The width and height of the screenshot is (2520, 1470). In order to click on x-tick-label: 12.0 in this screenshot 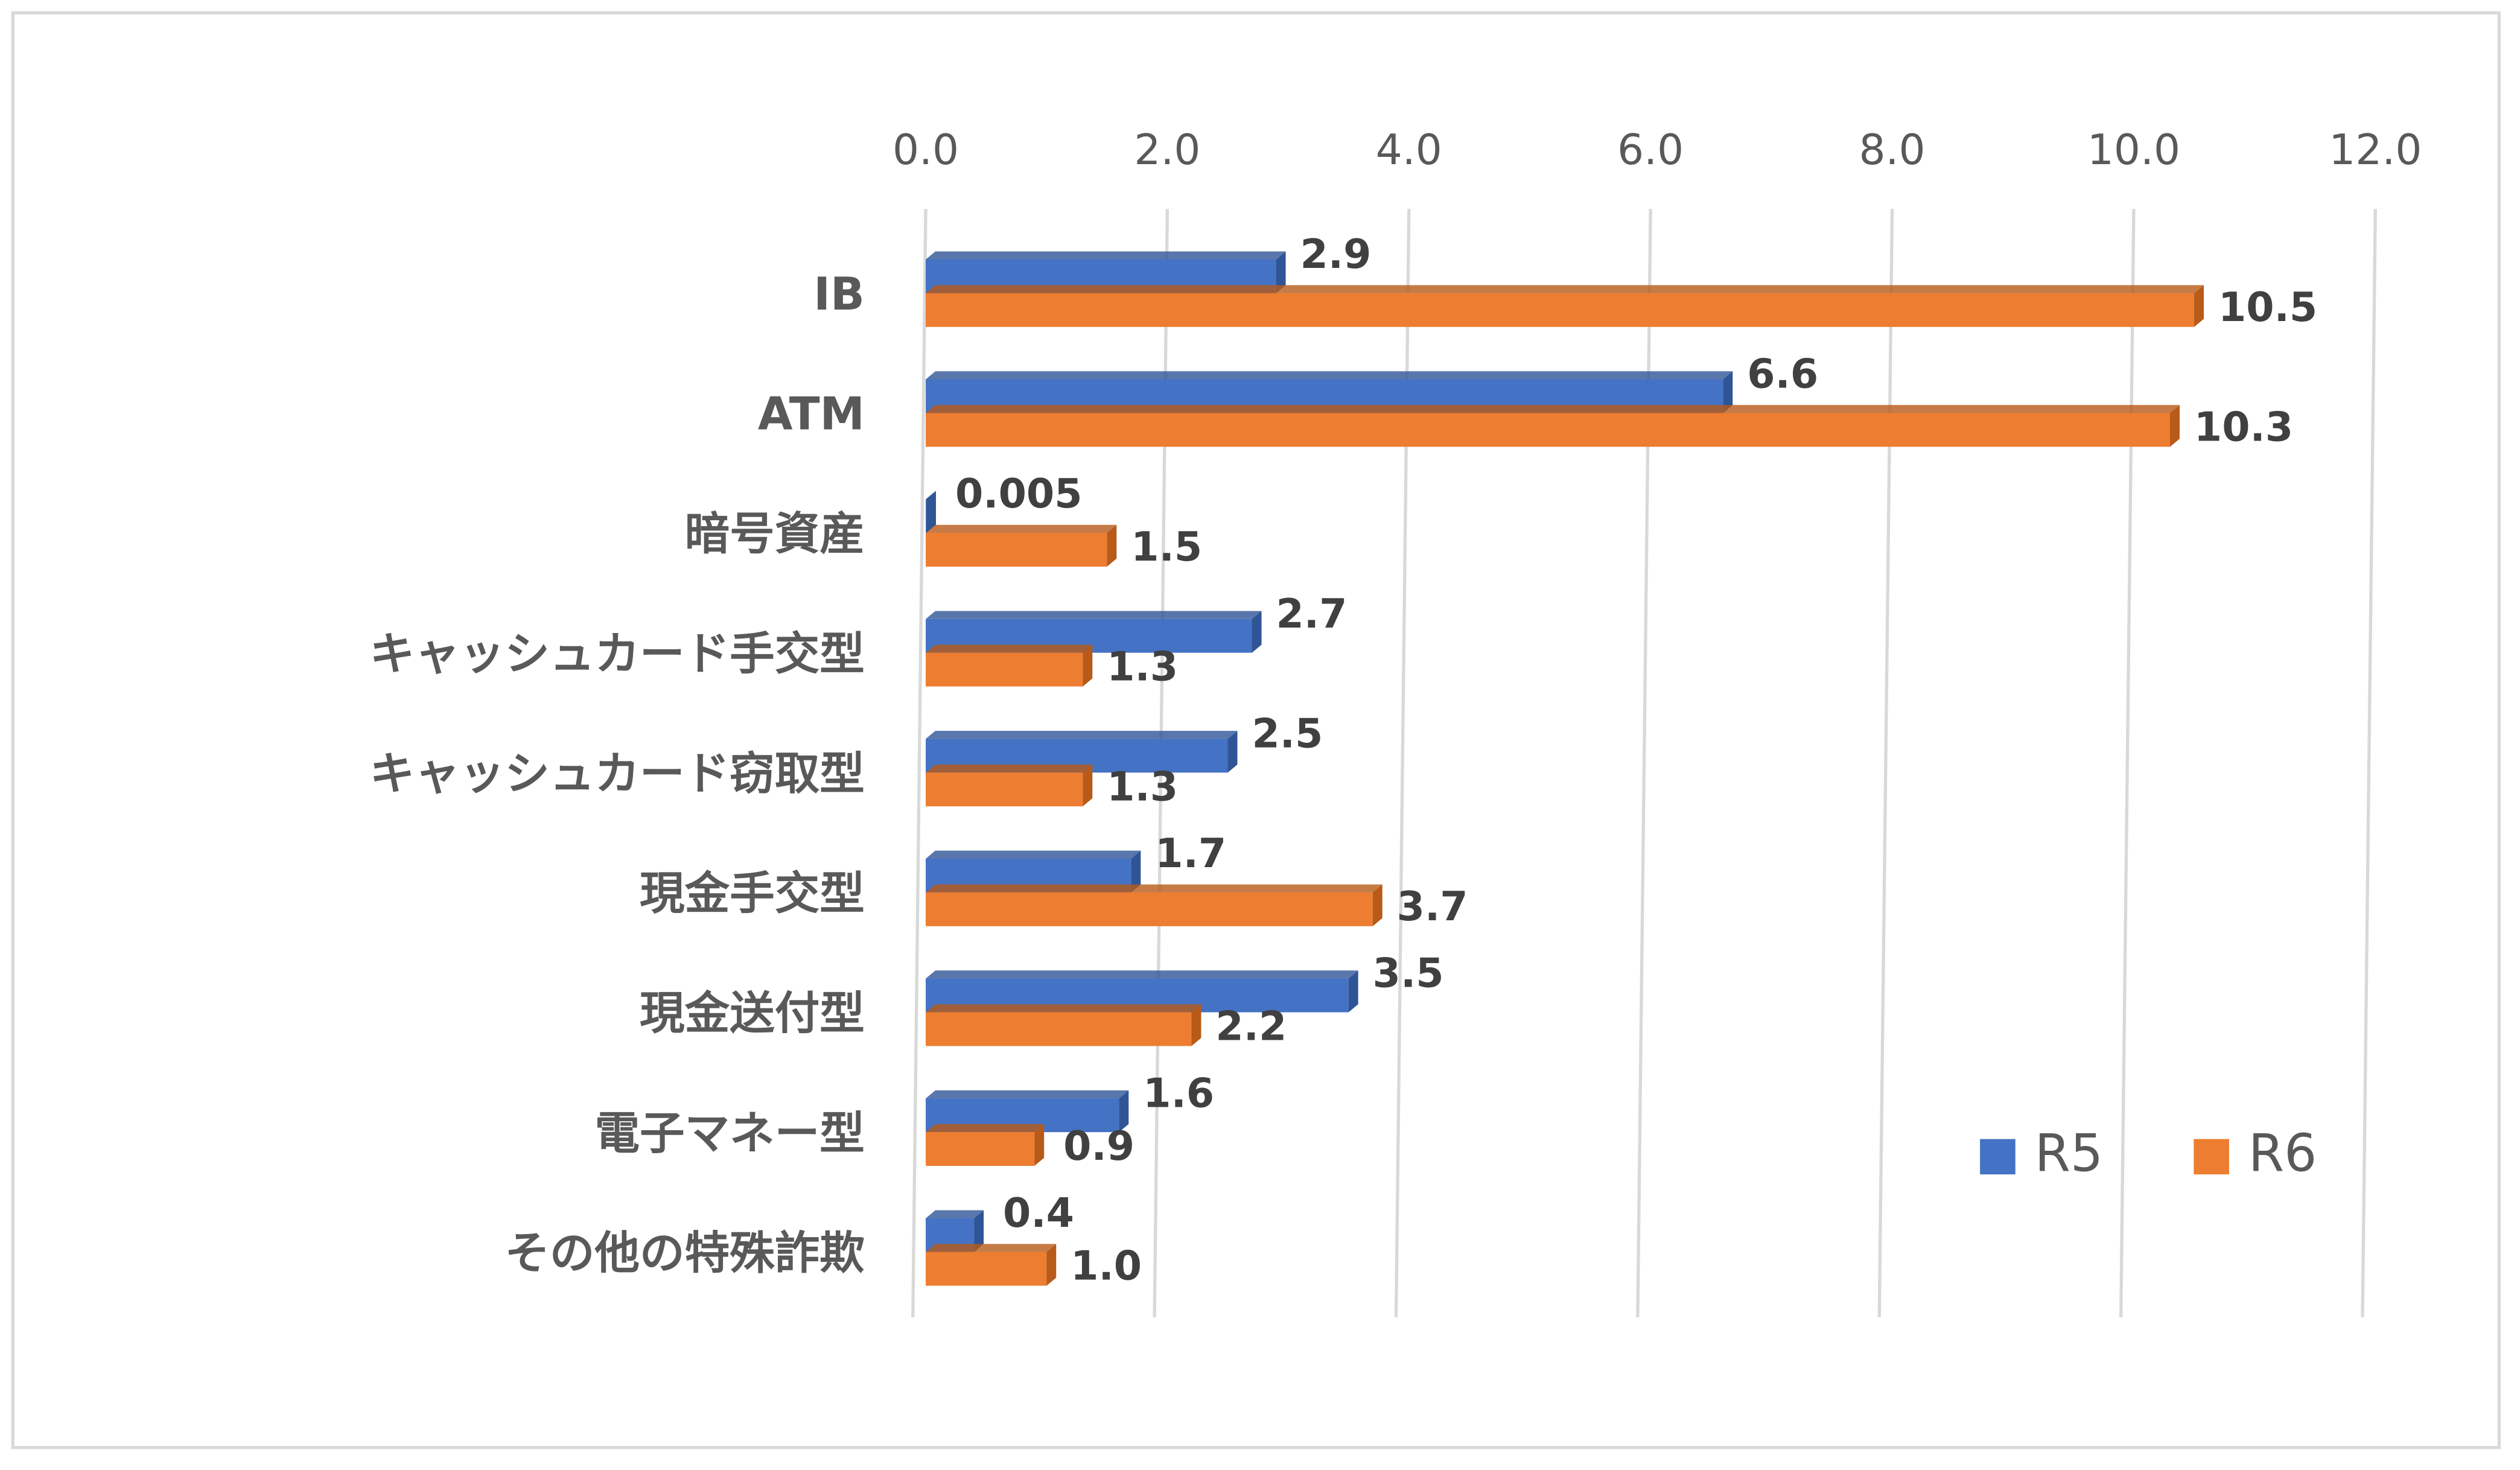, I will do `click(2375, 150)`.